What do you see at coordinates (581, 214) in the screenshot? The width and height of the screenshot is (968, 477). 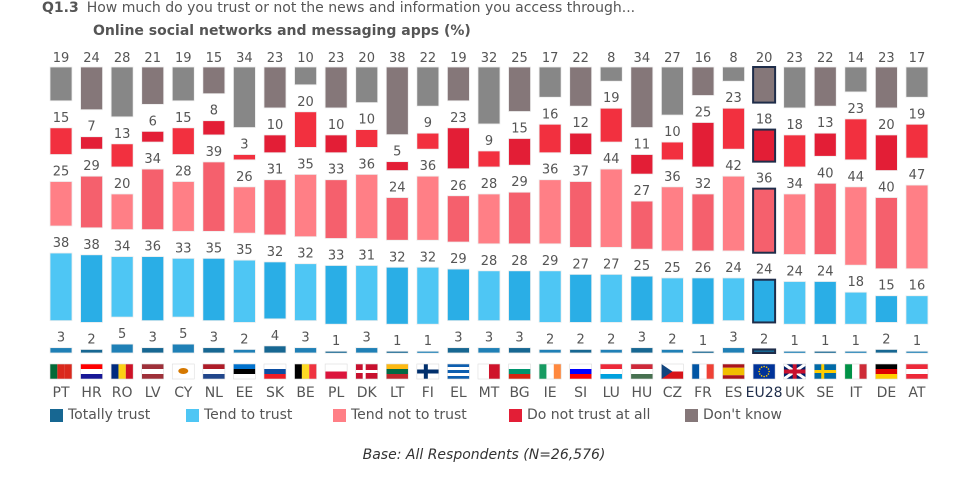 I see `bar-tend-not-to-trust-si` at bounding box center [581, 214].